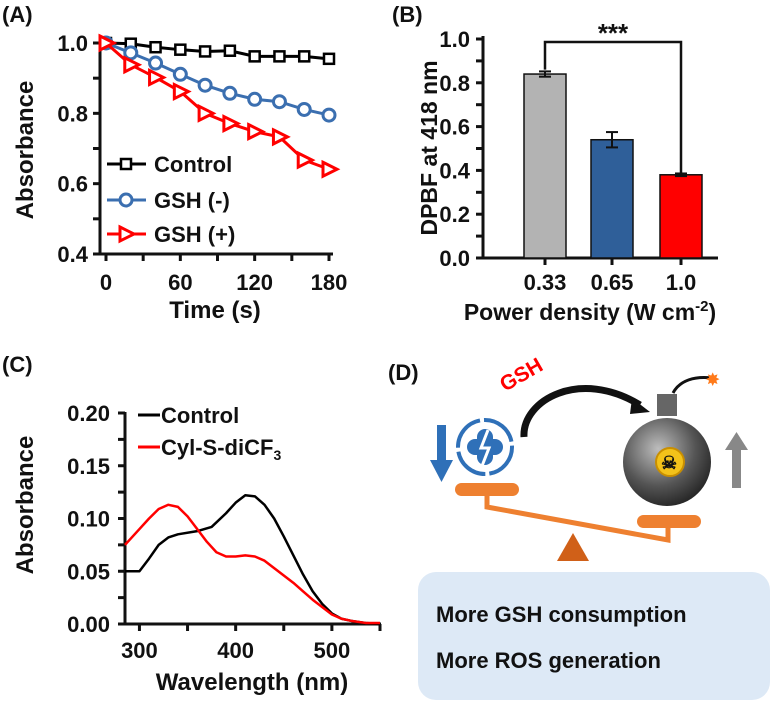  What do you see at coordinates (221, 449) in the screenshot?
I see `legend-label: Cyl-S-diCF3` at bounding box center [221, 449].